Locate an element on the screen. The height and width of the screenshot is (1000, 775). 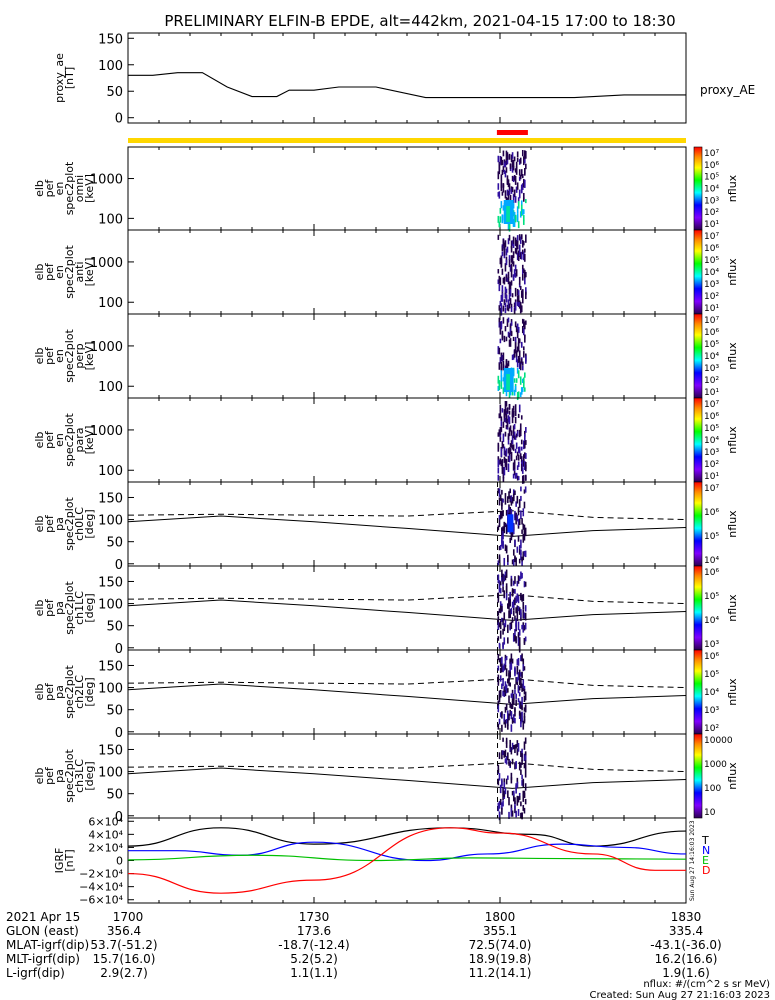
y-tick-label: 6×10⁴ is located at coordinates (105, 821).